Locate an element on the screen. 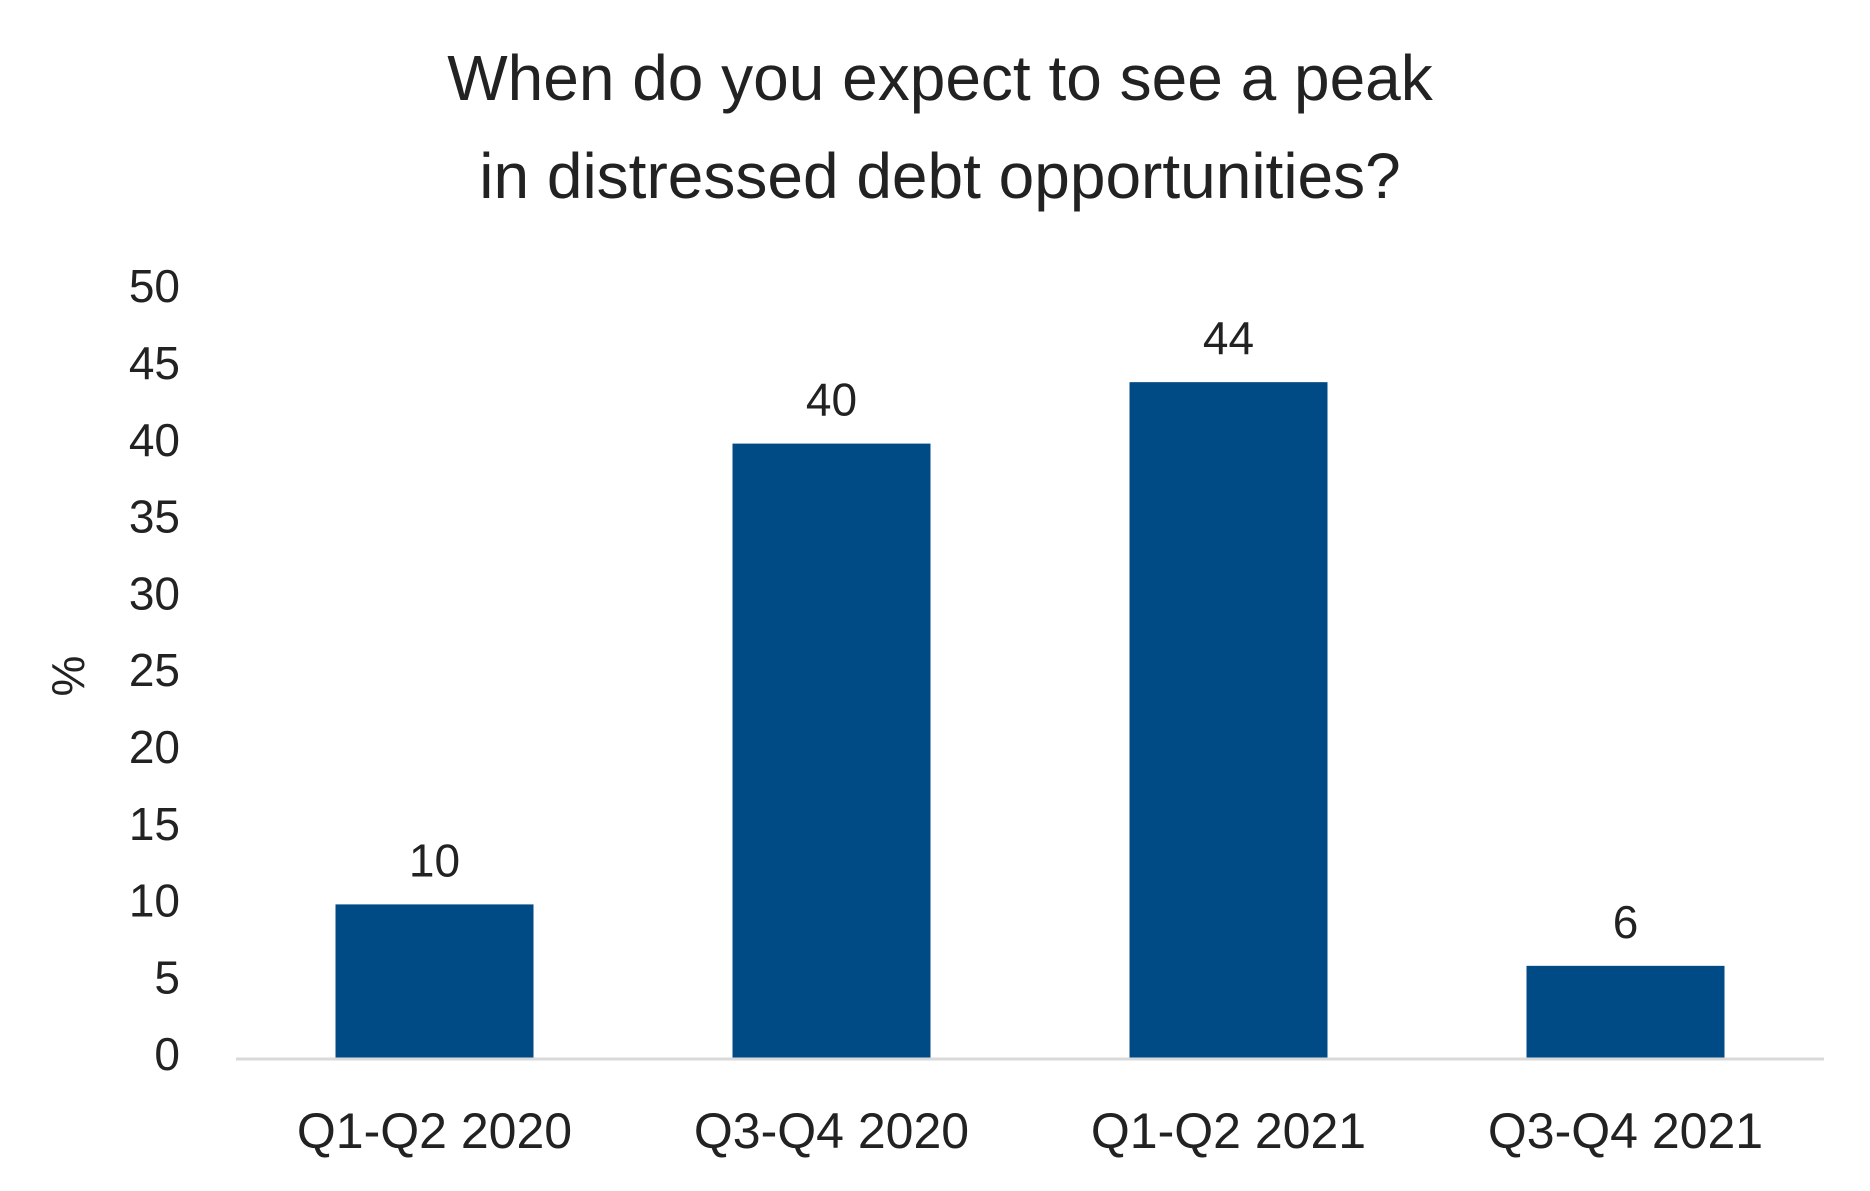  y-tick-label: 5 is located at coordinates (167, 977).